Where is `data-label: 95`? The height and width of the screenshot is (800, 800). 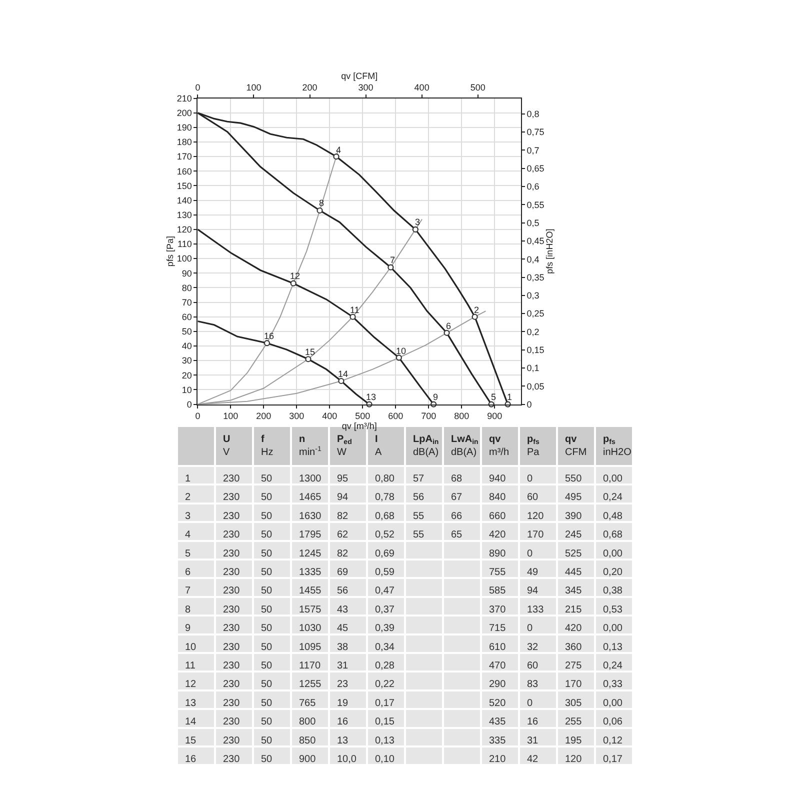 data-label: 95 is located at coordinates (343, 479).